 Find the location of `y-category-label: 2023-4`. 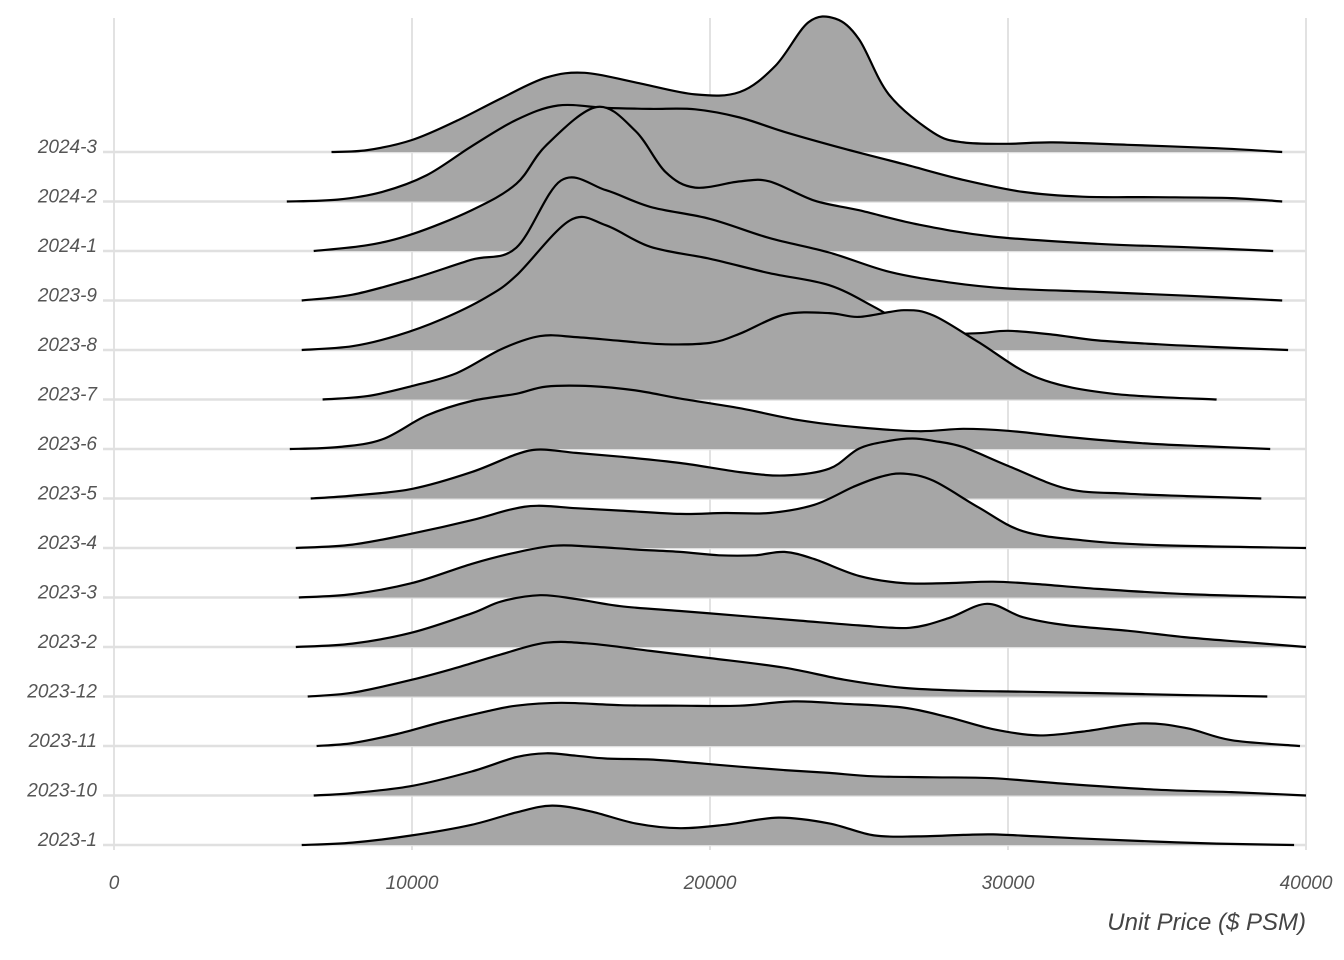

y-category-label: 2023-4 is located at coordinates (67, 543).